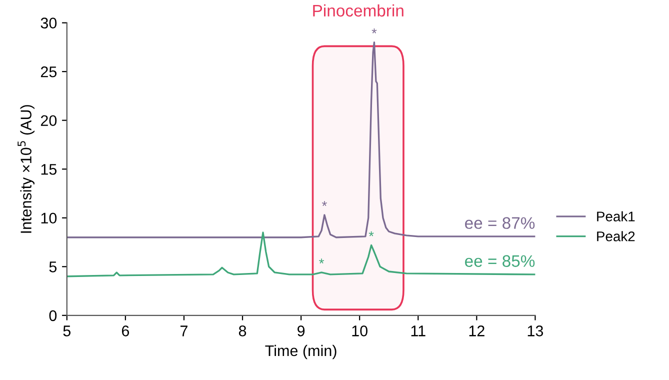 This screenshot has height=380, width=669. Describe the element at coordinates (616, 216) in the screenshot. I see `legend-label: Peak1` at that location.